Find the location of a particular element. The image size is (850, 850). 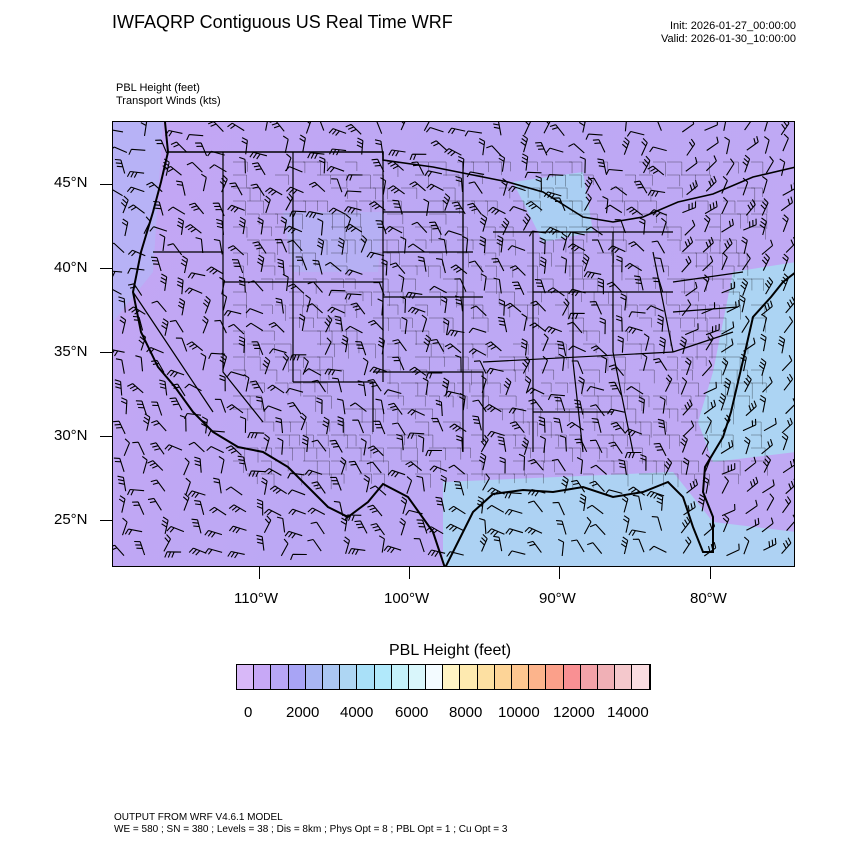

lon-label-80w: 80°W is located at coordinates (708, 598).